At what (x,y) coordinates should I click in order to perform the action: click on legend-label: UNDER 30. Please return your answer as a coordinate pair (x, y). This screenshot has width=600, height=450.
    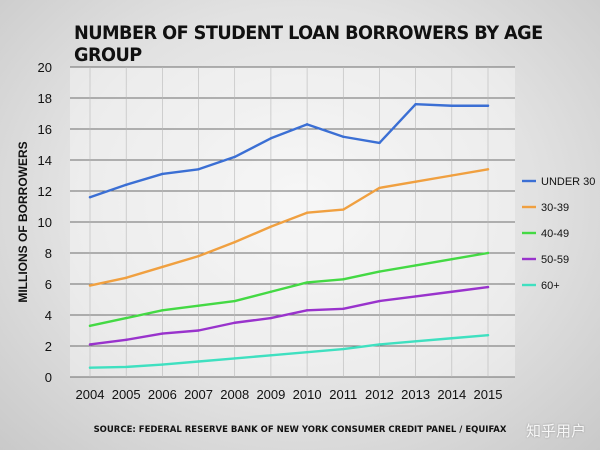
    Looking at the image, I should click on (568, 182).